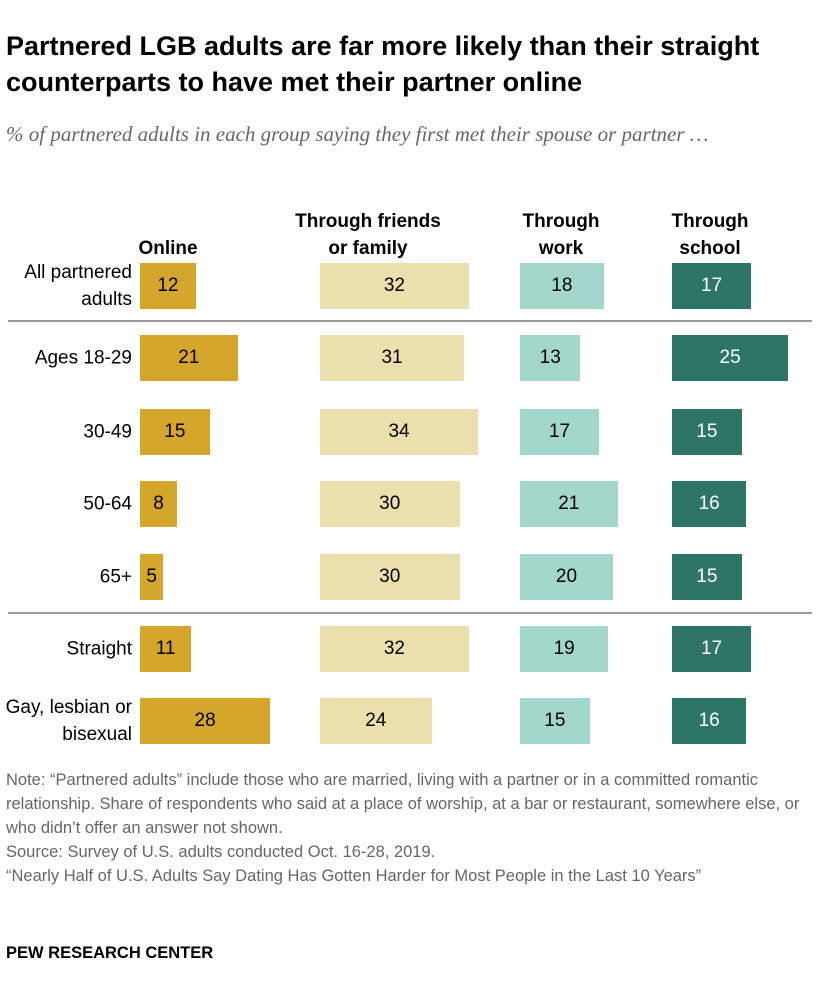 The image size is (840, 998). What do you see at coordinates (115, 577) in the screenshot?
I see `category-label: 65+` at bounding box center [115, 577].